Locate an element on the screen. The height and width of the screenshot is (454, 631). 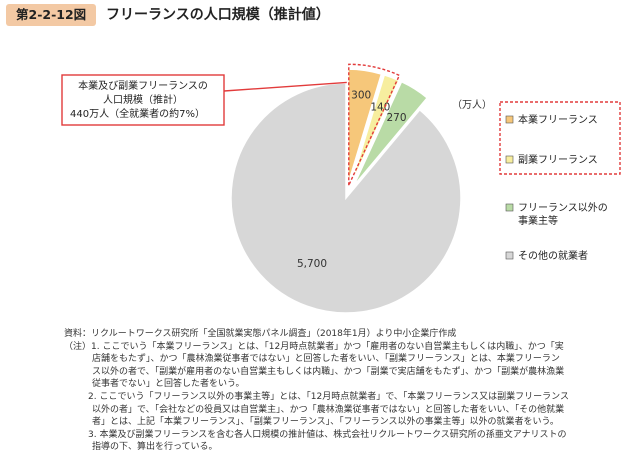
callout-line-3: 440万人（全就業者の約7%） is located at coordinates (137, 113).